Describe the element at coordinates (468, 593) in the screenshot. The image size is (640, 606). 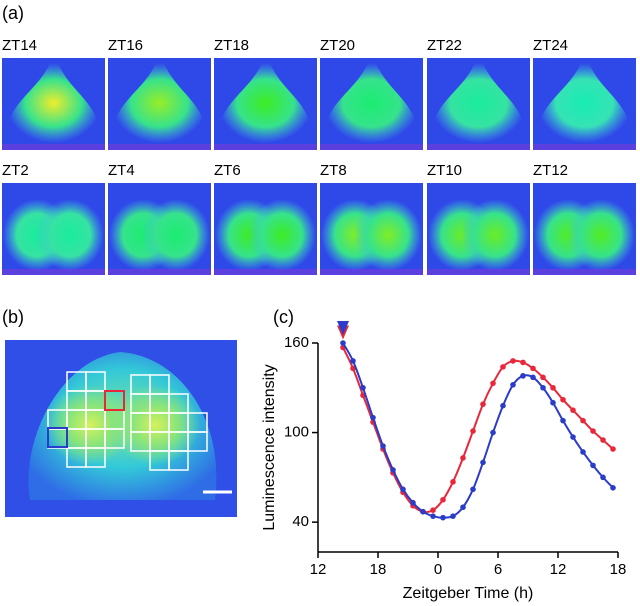
I see `x-axis-label: Zeitgeber Time (h)` at that location.